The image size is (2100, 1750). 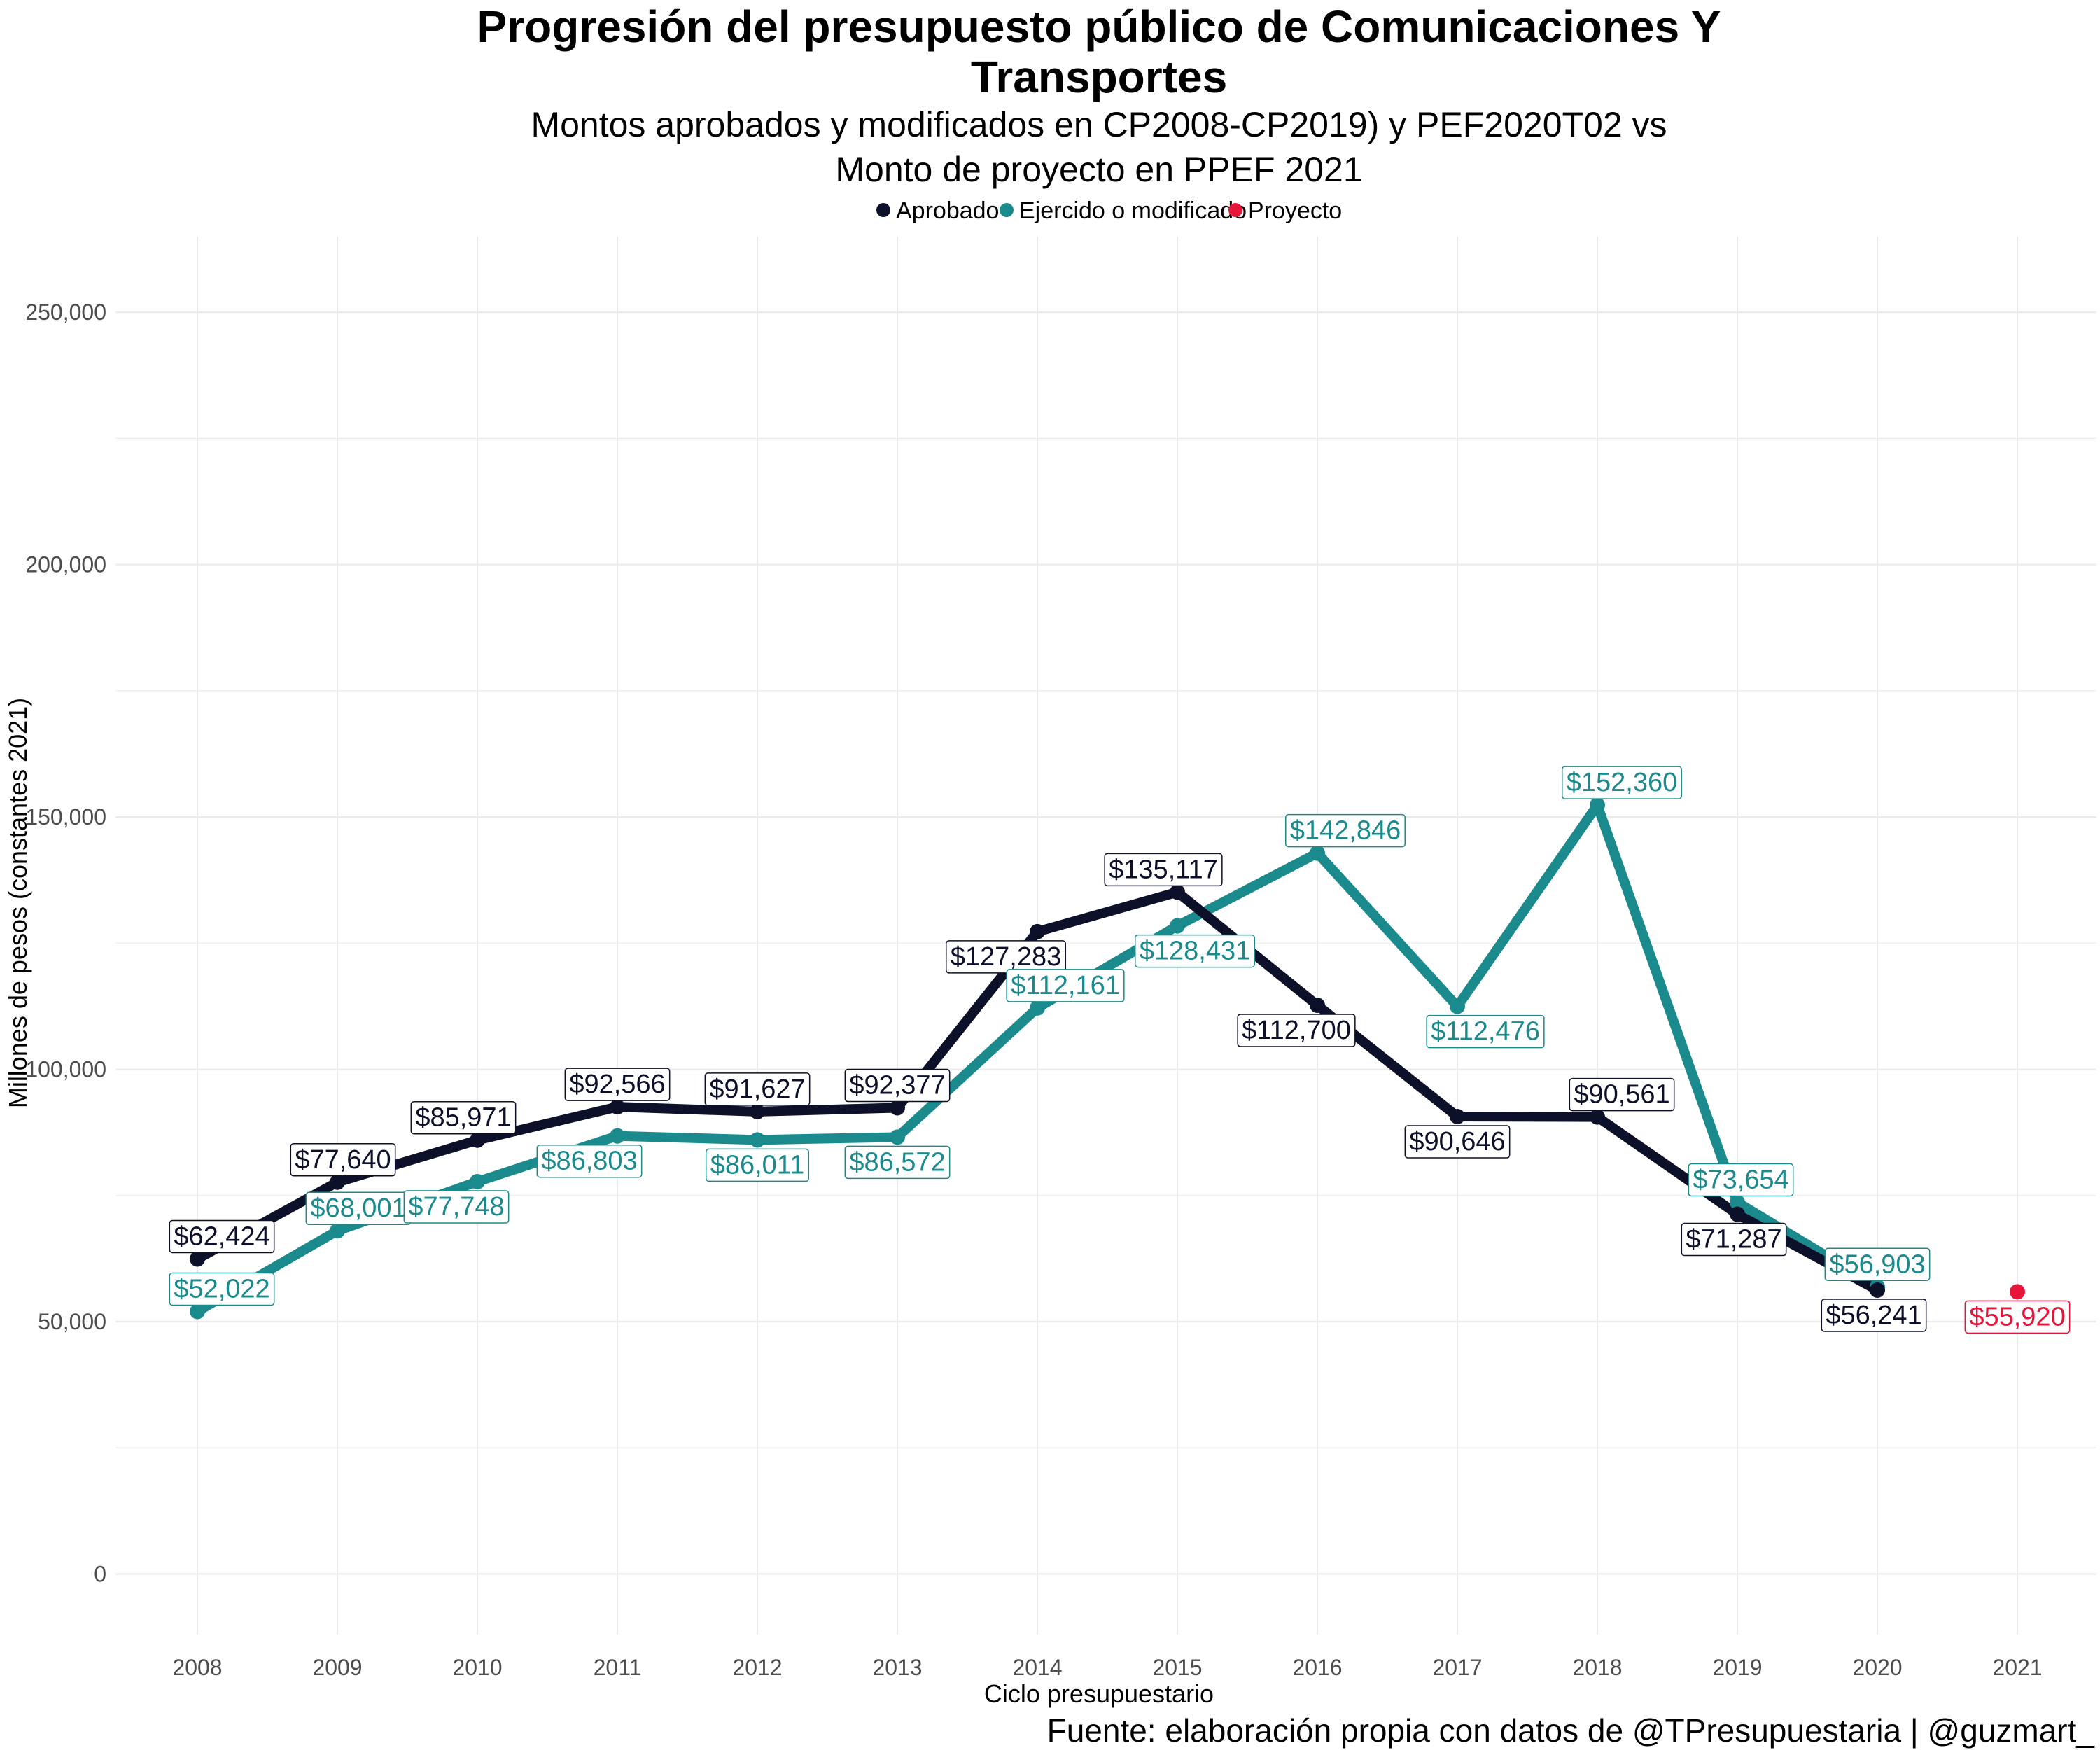 I want to click on x-tick-label: 2010, so click(x=477, y=1667).